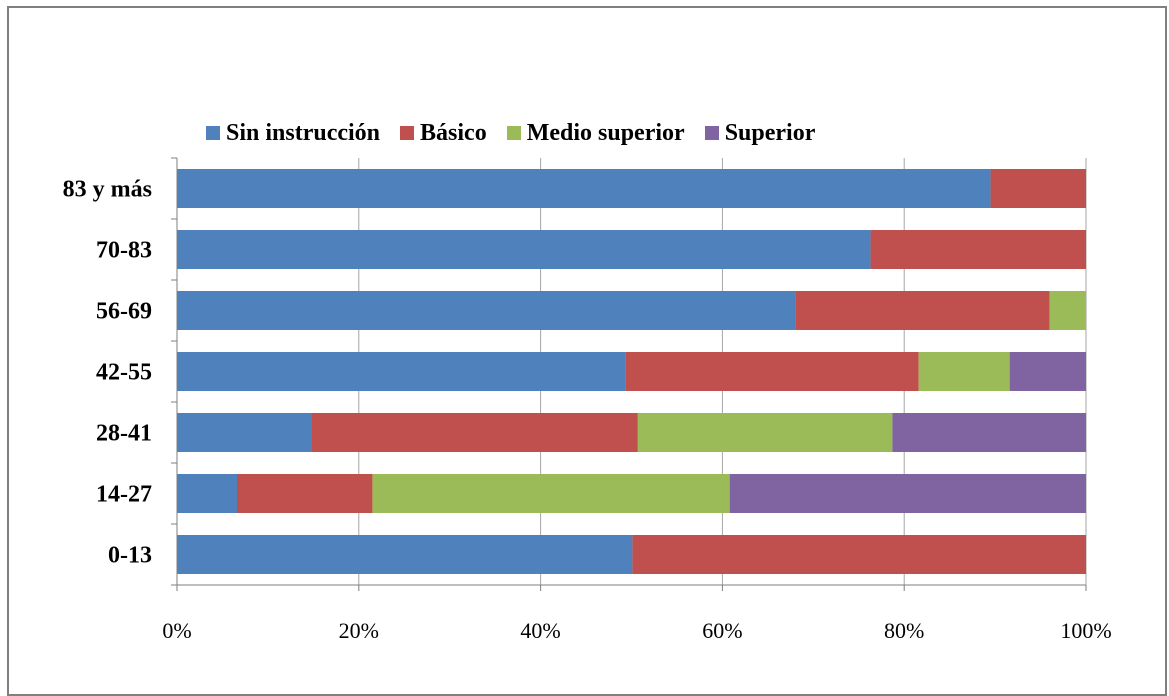 The height and width of the screenshot is (696, 1169). Describe the element at coordinates (130, 556) in the screenshot. I see `y-tick-label: 0-13` at that location.